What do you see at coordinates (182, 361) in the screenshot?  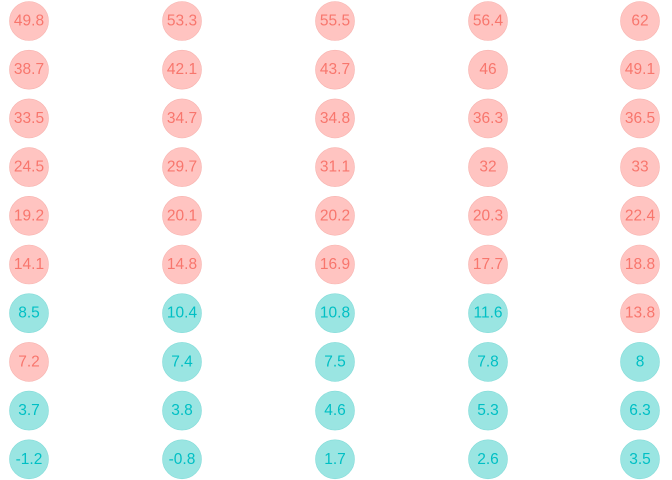 I see `data-label: 7.4` at bounding box center [182, 361].